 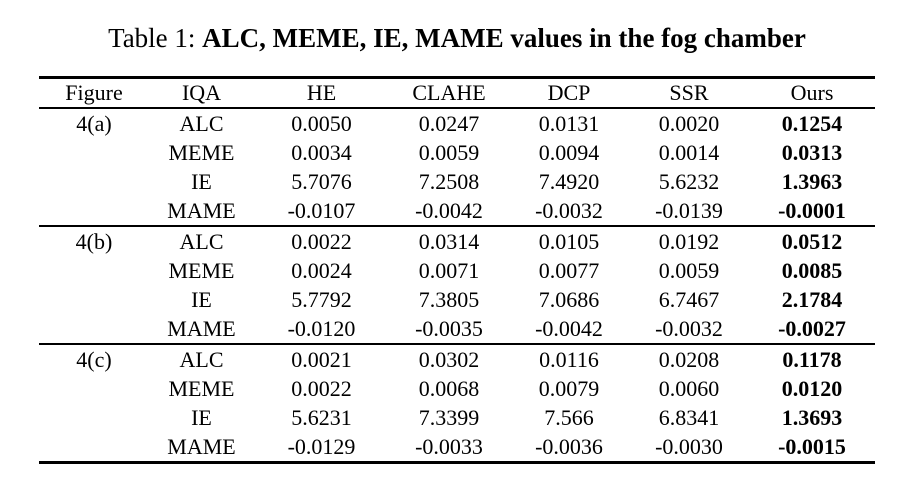 What do you see at coordinates (449, 388) in the screenshot?
I see `value-cell: 0.0068` at bounding box center [449, 388].